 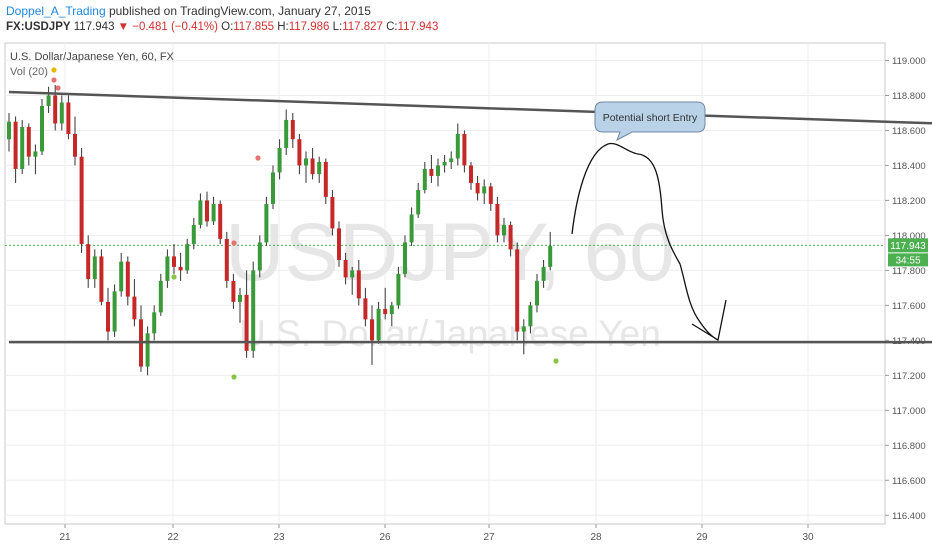 What do you see at coordinates (909, 376) in the screenshot?
I see `y-tick-label: 117.200` at bounding box center [909, 376].